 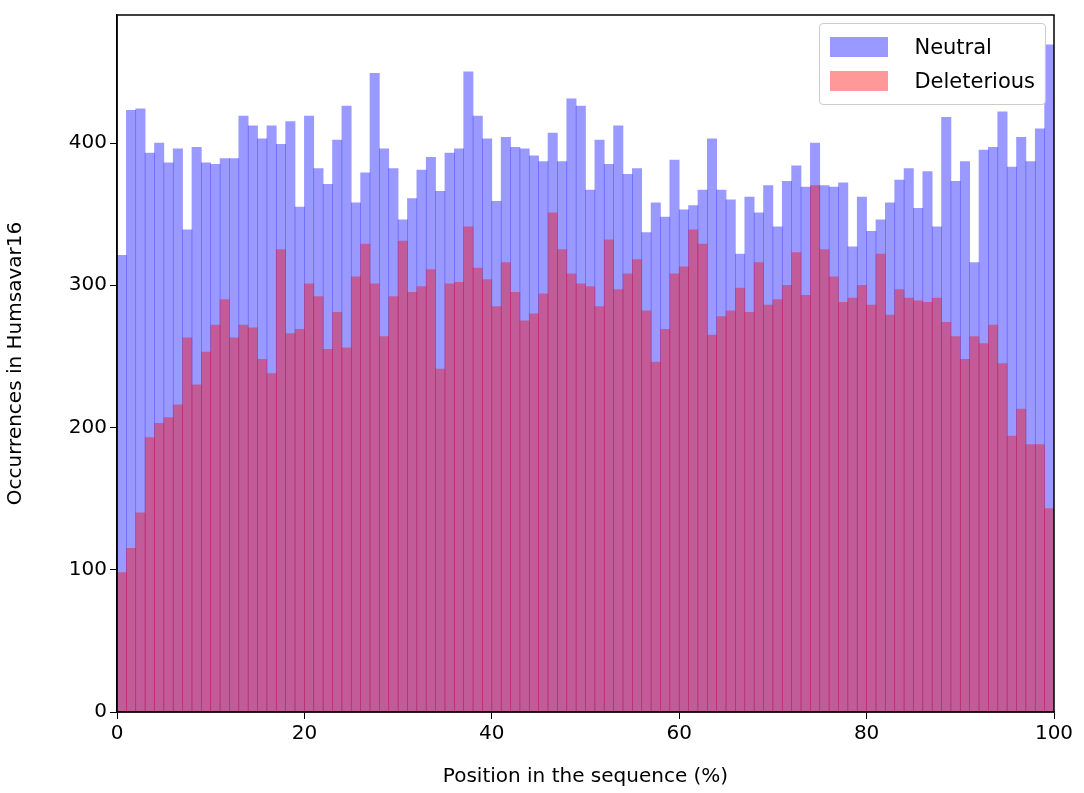 What do you see at coordinates (304, 732) in the screenshot?
I see `x-tick-label: 20` at bounding box center [304, 732].